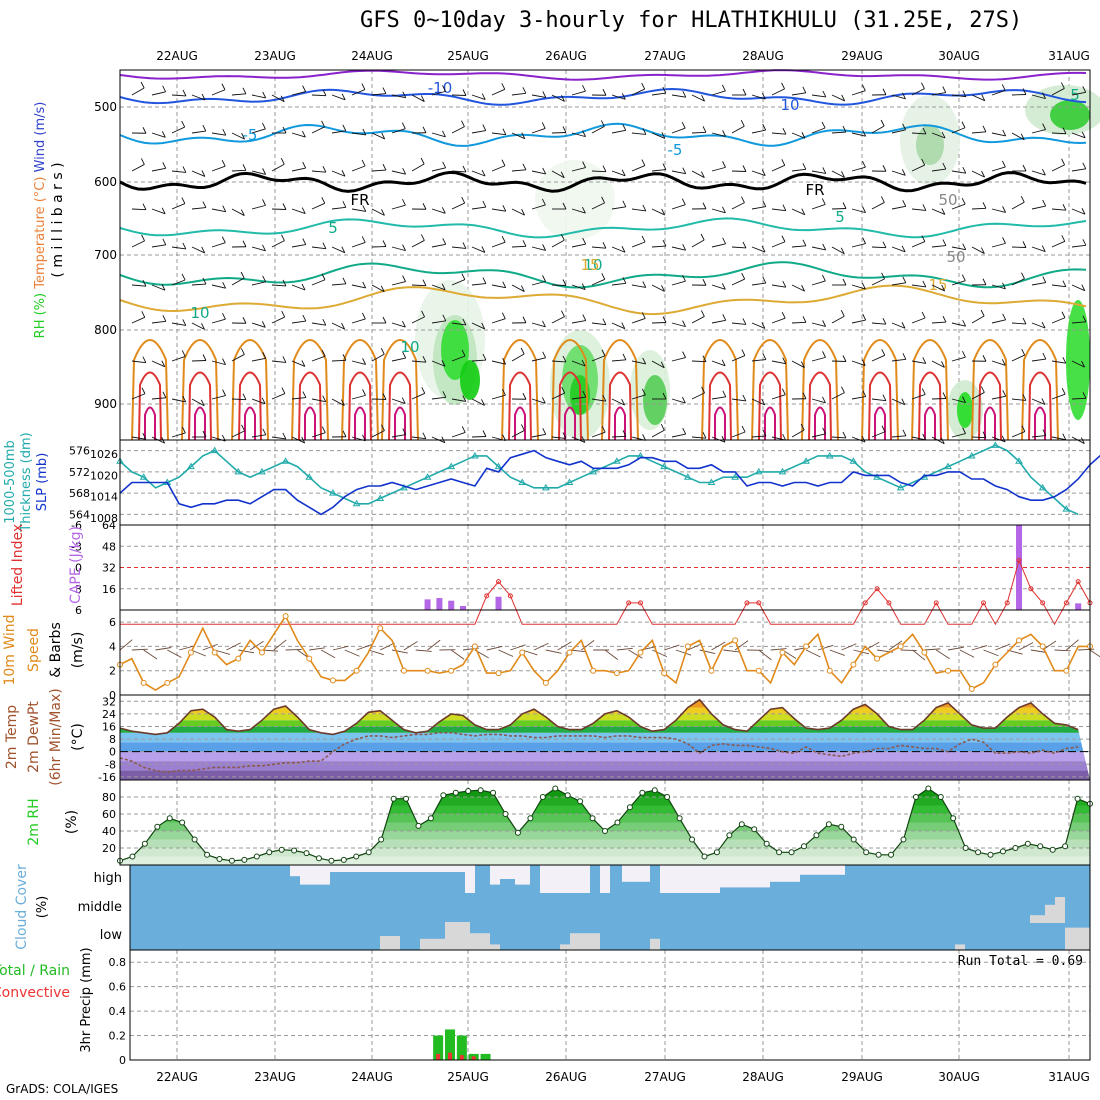 The image size is (1100, 1100). What do you see at coordinates (109, 831) in the screenshot?
I see `rh-tick-label: 40` at bounding box center [109, 831].